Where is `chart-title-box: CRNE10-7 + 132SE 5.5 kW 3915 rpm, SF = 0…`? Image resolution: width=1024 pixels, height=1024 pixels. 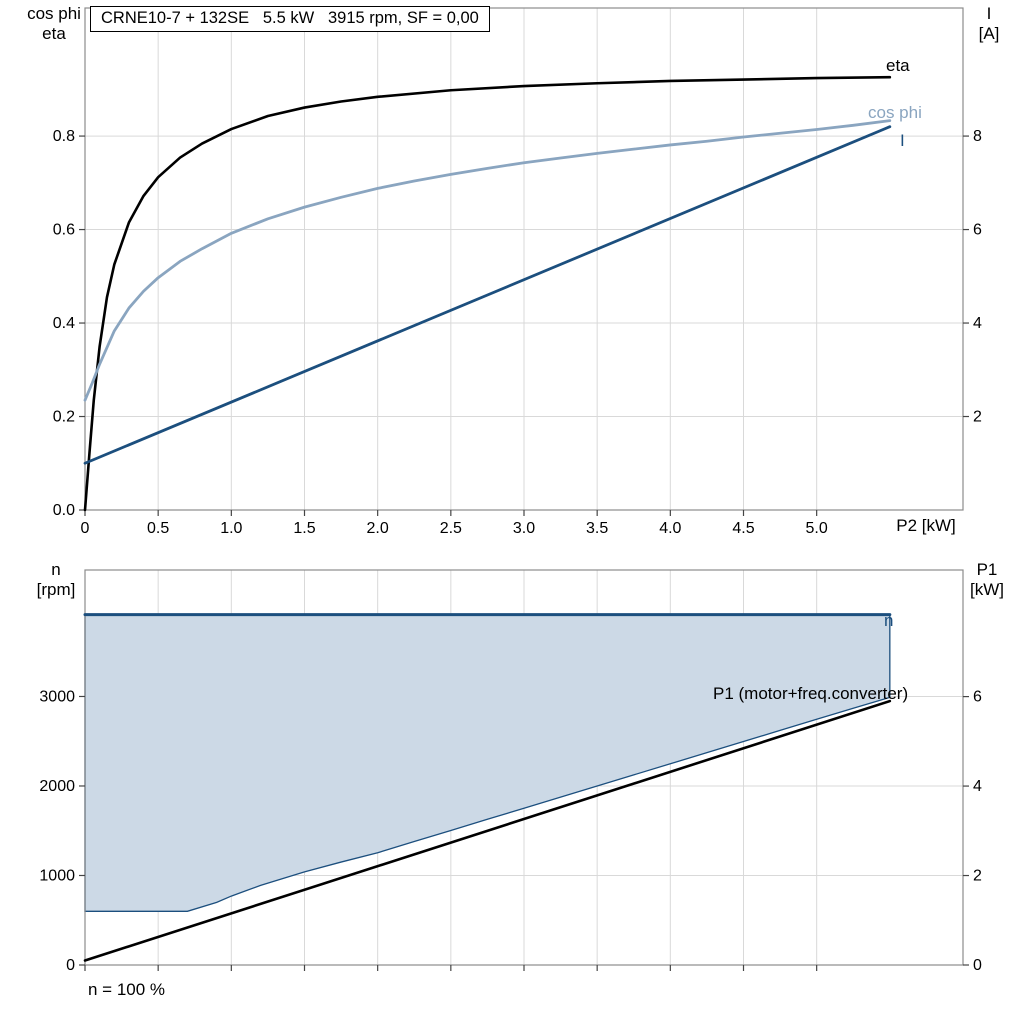 chart-title-box: CRNE10-7 + 132SE 5.5 kW 3915 rpm, SF = 0… is located at coordinates (290, 19).